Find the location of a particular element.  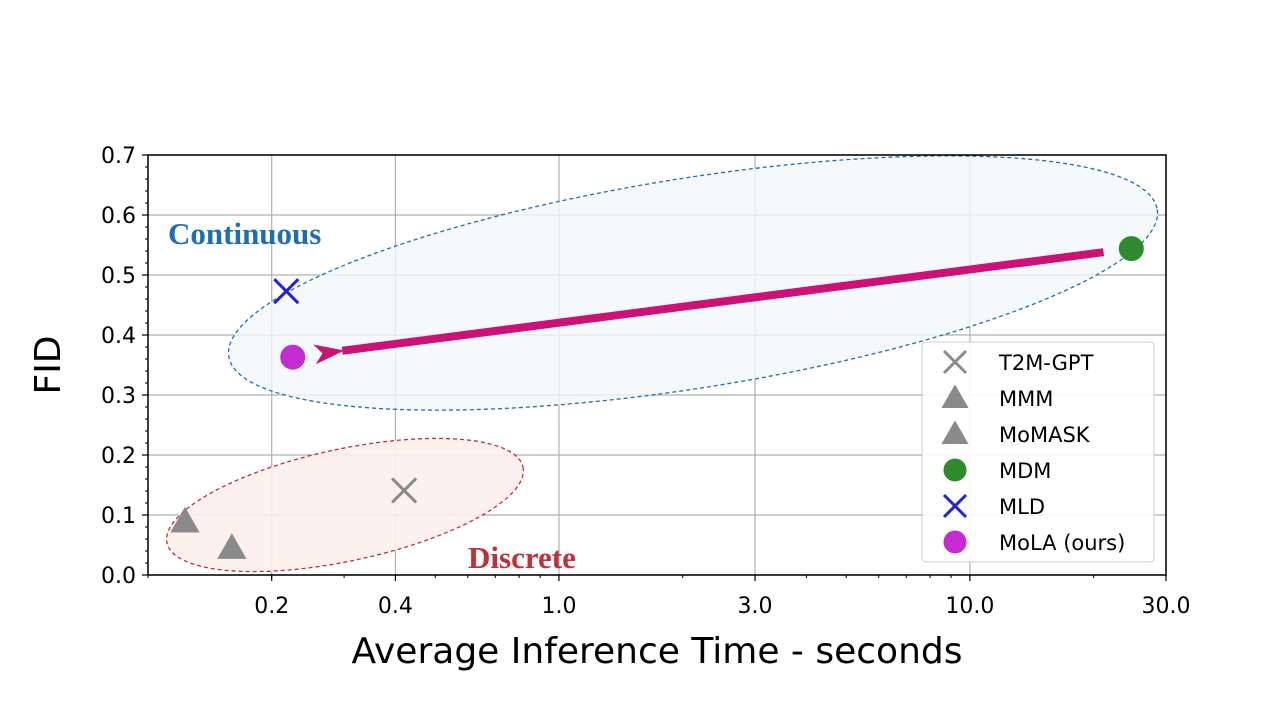

legend-marker-momask is located at coordinates (955, 432).